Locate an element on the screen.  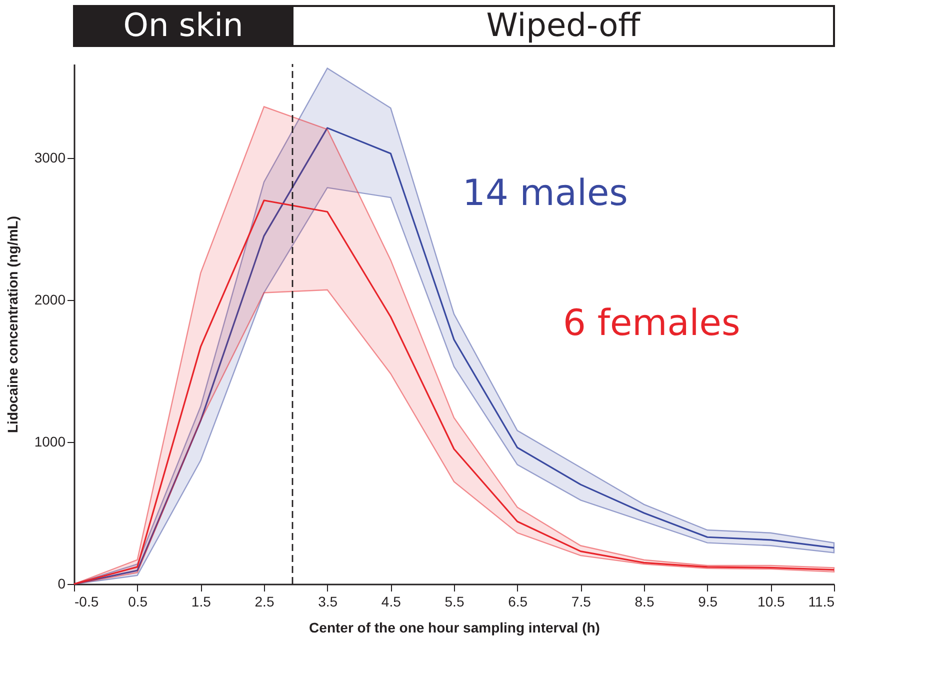
x-tick-label: 10.5 is located at coordinates (772, 602).